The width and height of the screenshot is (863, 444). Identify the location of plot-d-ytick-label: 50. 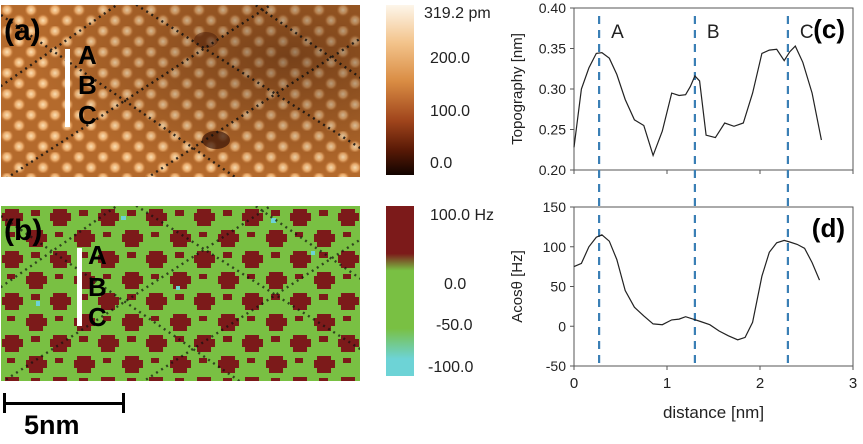
(558, 287).